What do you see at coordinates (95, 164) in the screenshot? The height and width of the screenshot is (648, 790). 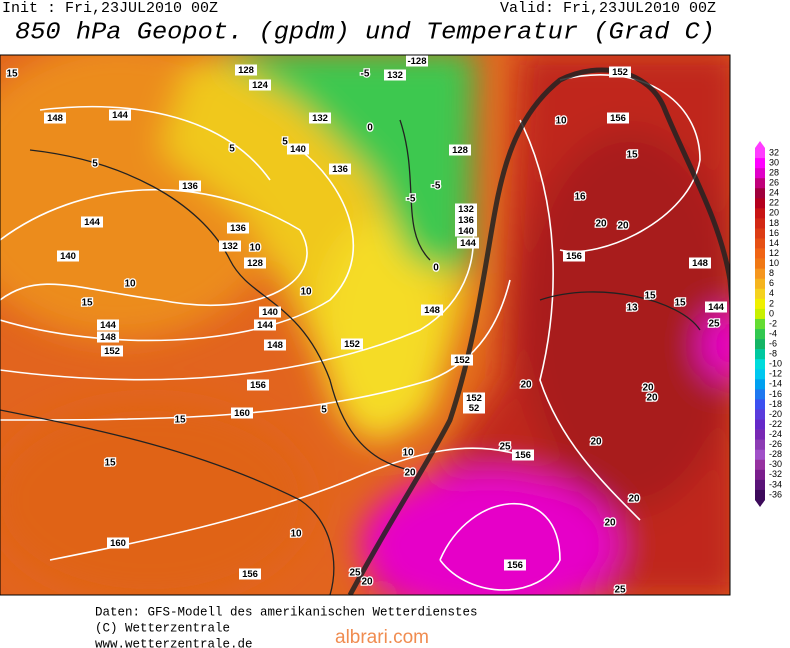 I see `temperature-label: 5` at bounding box center [95, 164].